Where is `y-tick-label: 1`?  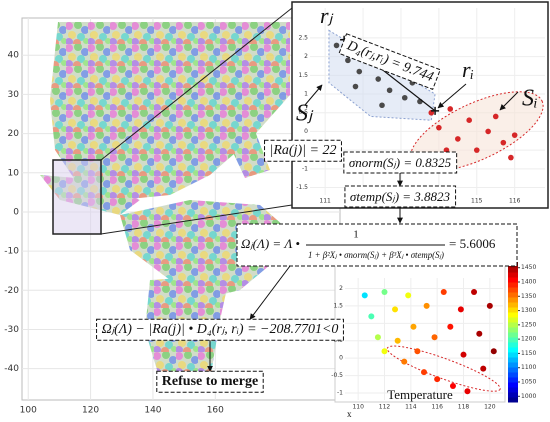
y-tick-label: 1 is located at coordinates (306, 94).